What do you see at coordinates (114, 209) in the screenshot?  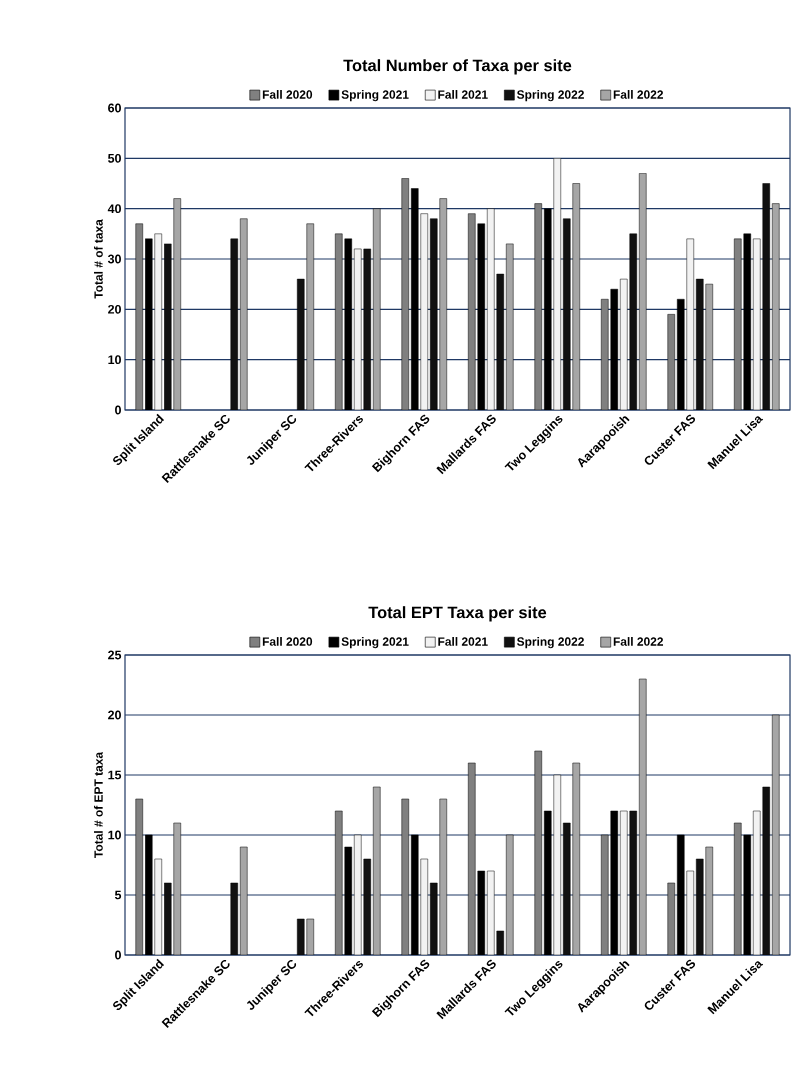 I see `y-tick-label: 40` at bounding box center [114, 209].